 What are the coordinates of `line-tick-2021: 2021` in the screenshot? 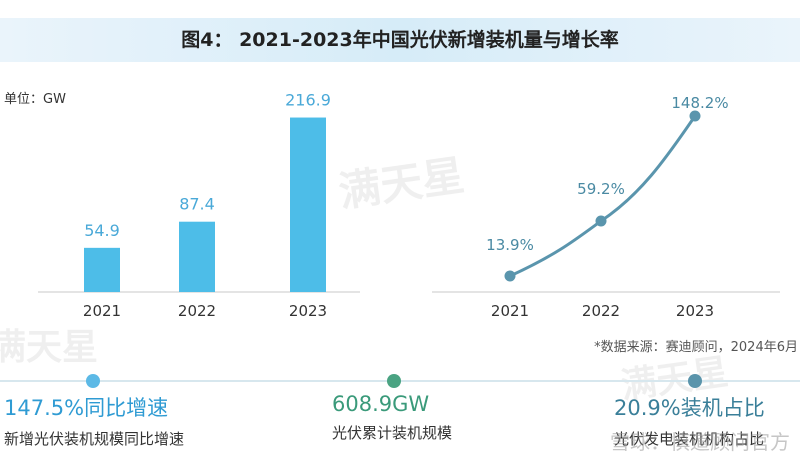 It's located at (510, 311).